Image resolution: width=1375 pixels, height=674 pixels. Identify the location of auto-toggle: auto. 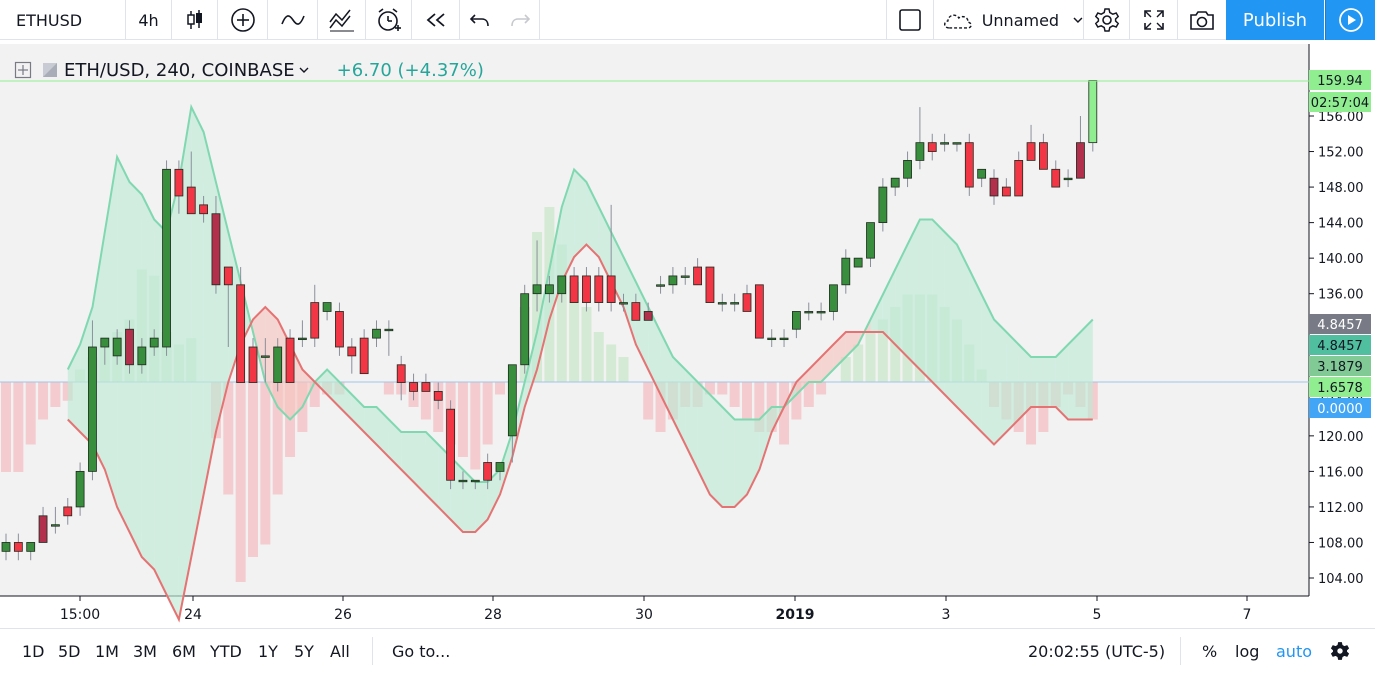
(1294, 651).